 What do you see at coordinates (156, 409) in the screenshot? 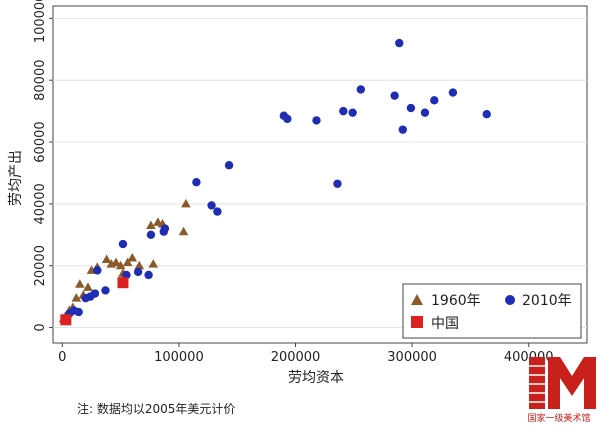
I see `footnote: 注: 数据均以2005年美元计价` at bounding box center [156, 409].